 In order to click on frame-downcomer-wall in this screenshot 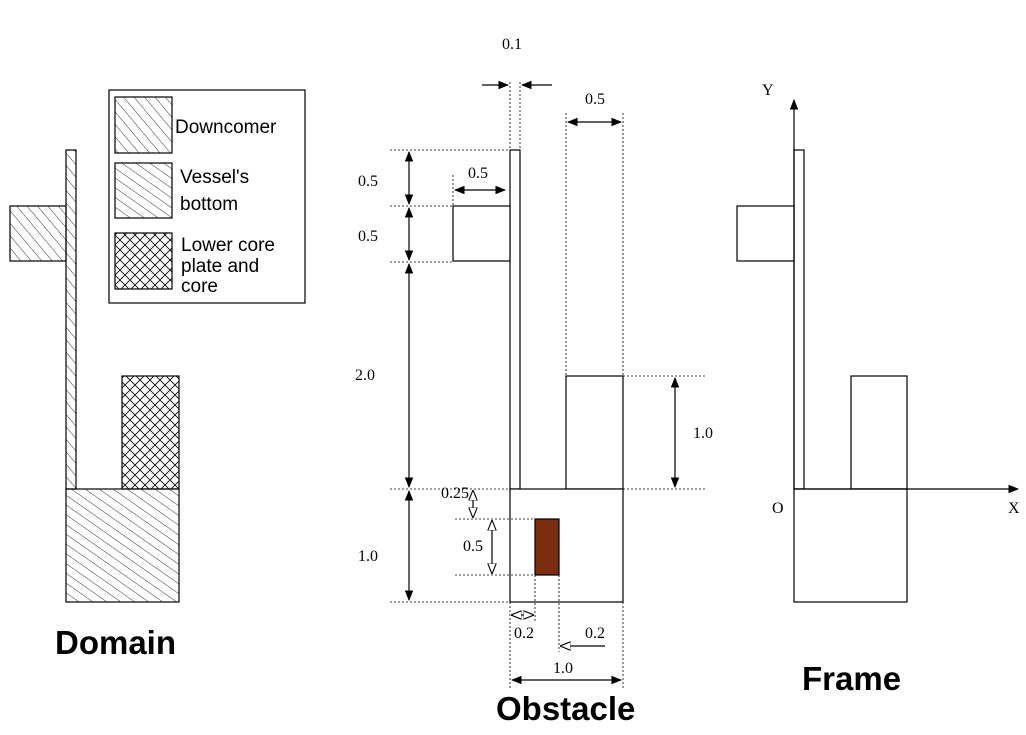, I will do `click(799, 319)`.